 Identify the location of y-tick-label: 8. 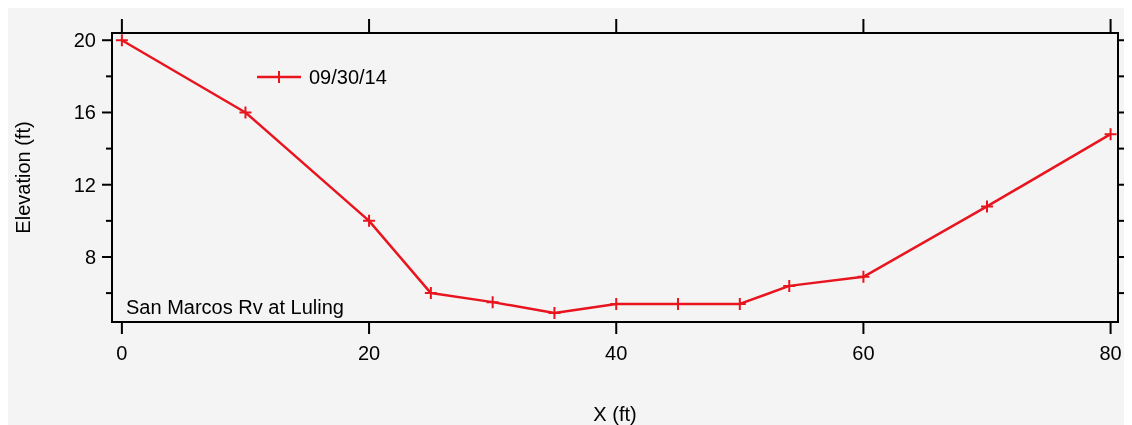
(90, 256).